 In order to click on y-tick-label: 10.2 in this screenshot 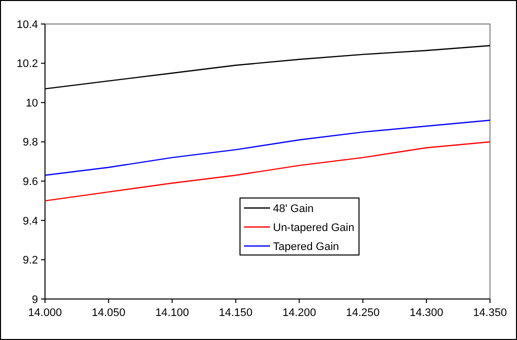, I will do `click(27, 64)`.